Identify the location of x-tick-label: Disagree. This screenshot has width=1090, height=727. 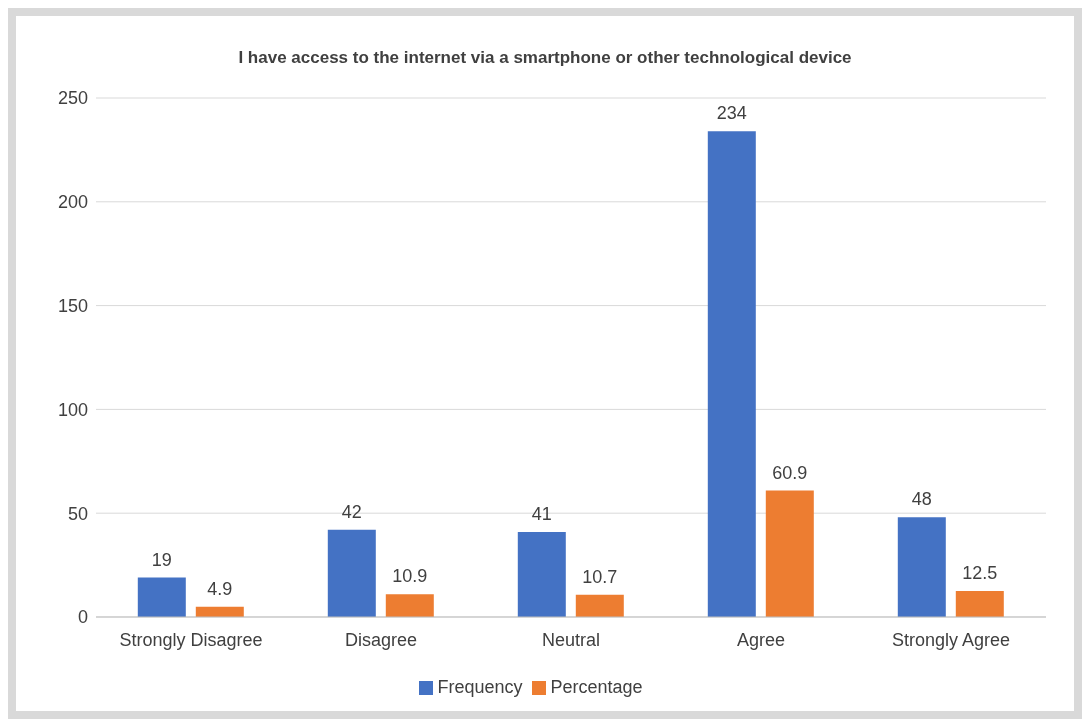
(381, 639).